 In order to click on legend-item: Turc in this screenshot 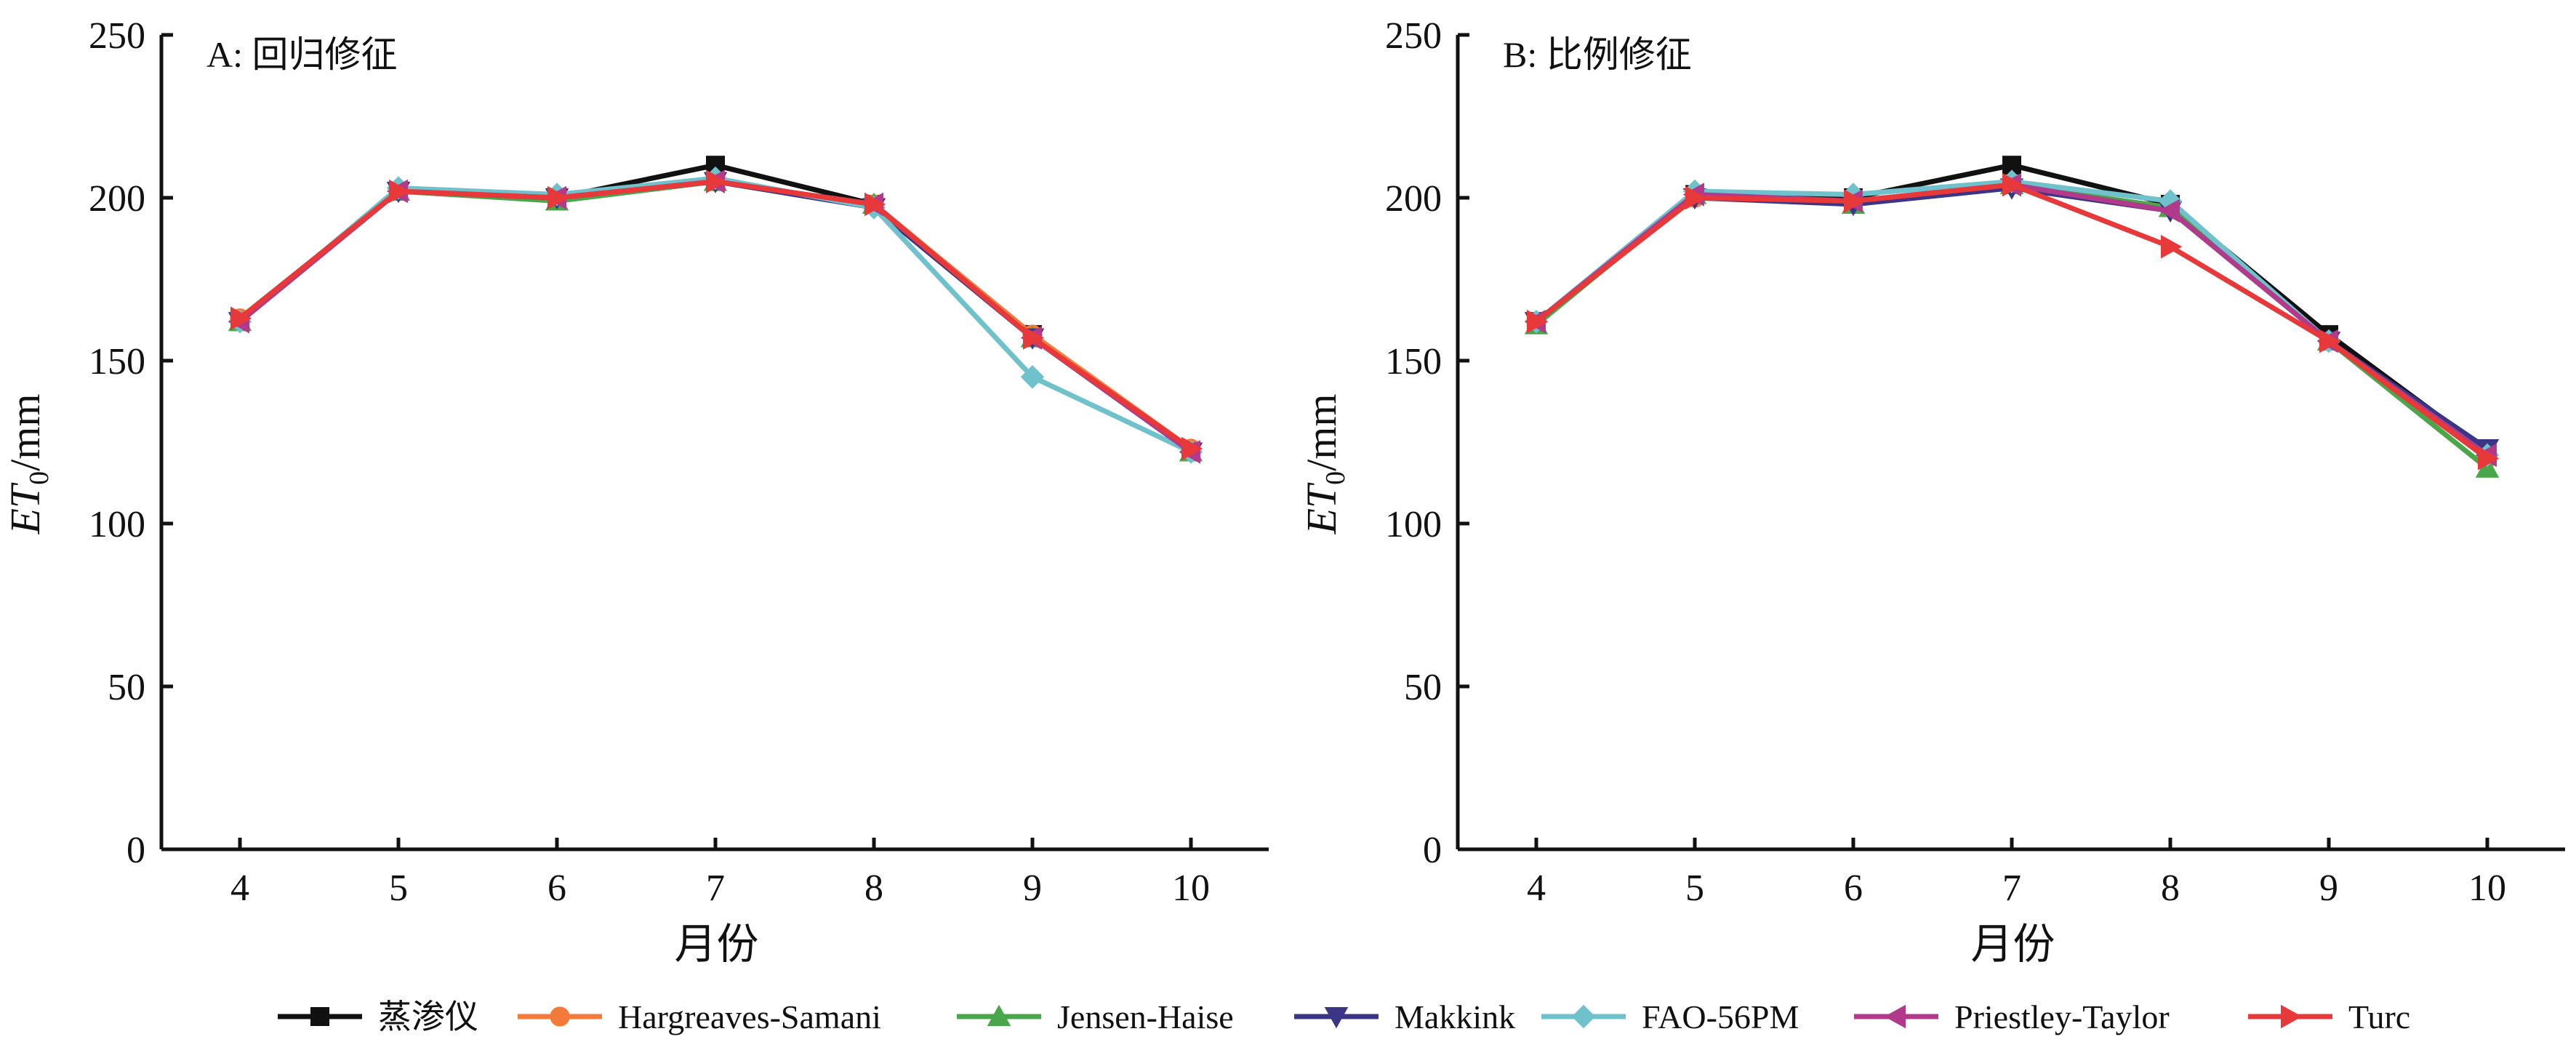, I will do `click(2329, 1016)`.